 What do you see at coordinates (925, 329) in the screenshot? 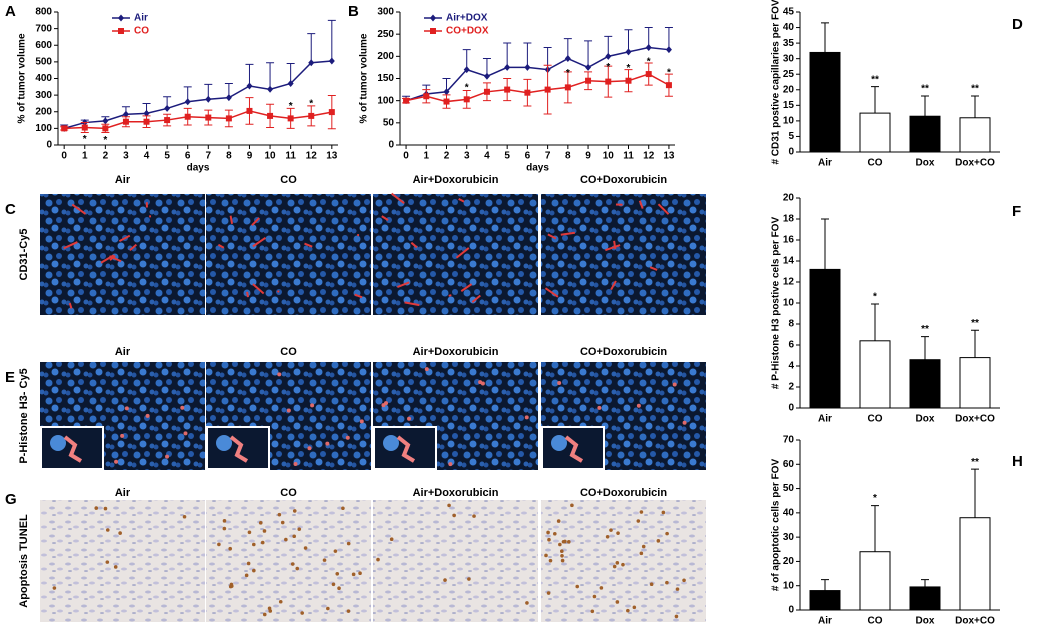
I see `significance: **` at bounding box center [925, 329].